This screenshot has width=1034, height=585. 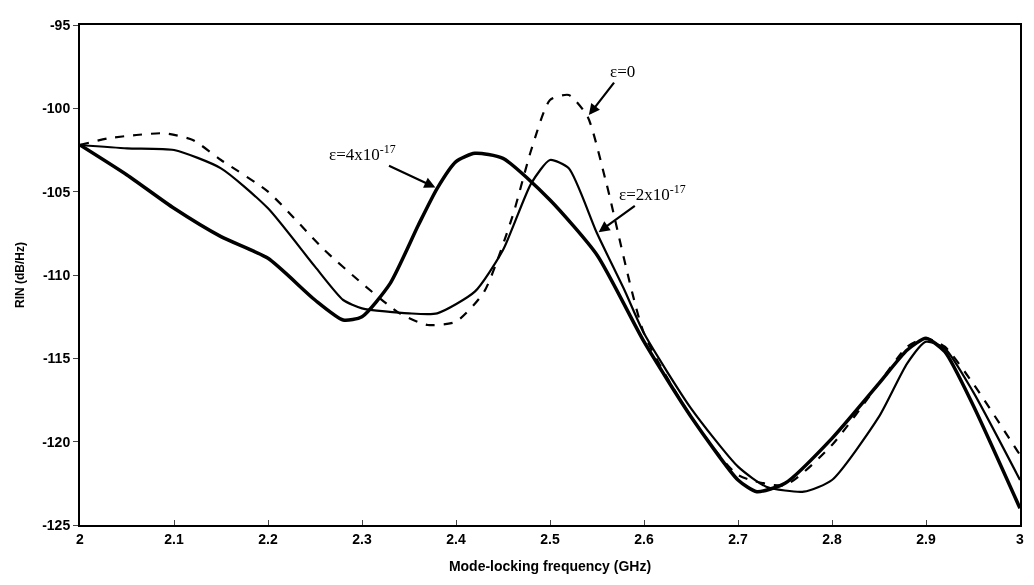 What do you see at coordinates (80, 538) in the screenshot?
I see `x-tick-label: 2` at bounding box center [80, 538].